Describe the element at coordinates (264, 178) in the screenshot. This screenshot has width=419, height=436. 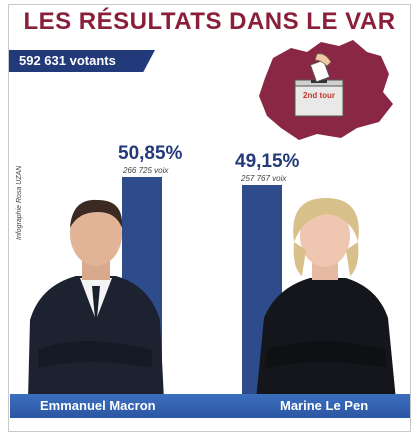
I see `votes-label-le-pen: 257 767 voix` at that location.